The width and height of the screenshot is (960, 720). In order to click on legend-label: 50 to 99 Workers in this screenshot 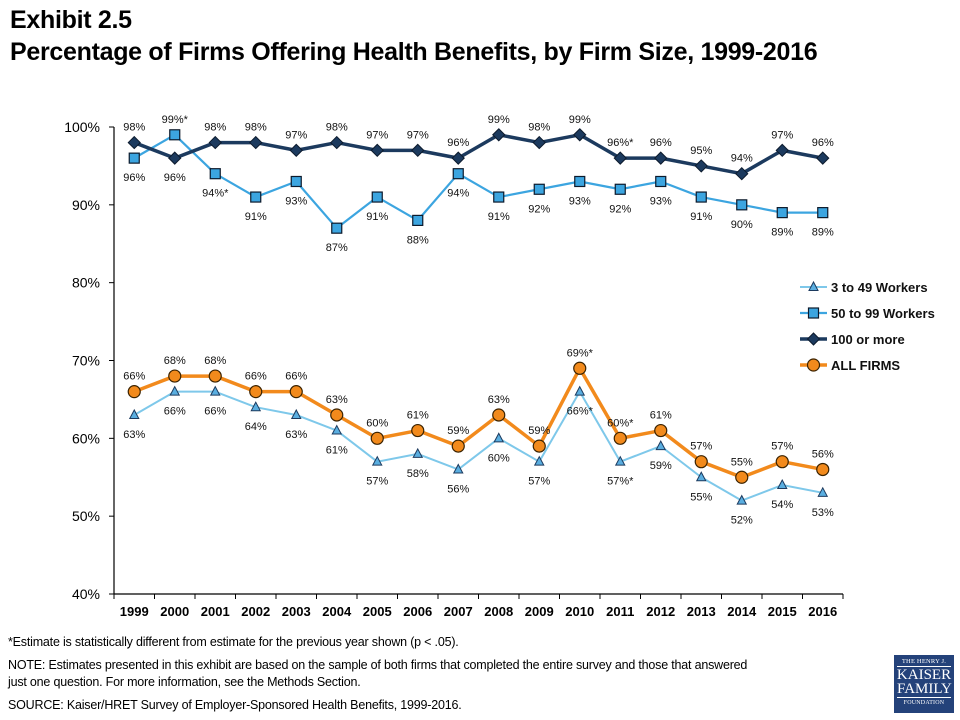, I will do `click(883, 313)`.